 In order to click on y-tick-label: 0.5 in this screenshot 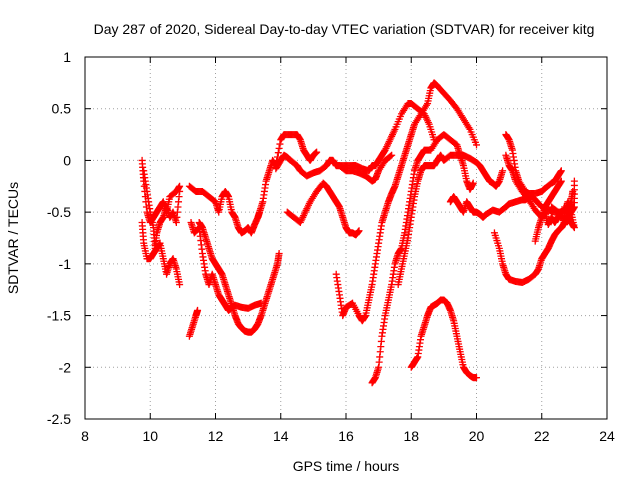, I will do `click(62, 109)`.